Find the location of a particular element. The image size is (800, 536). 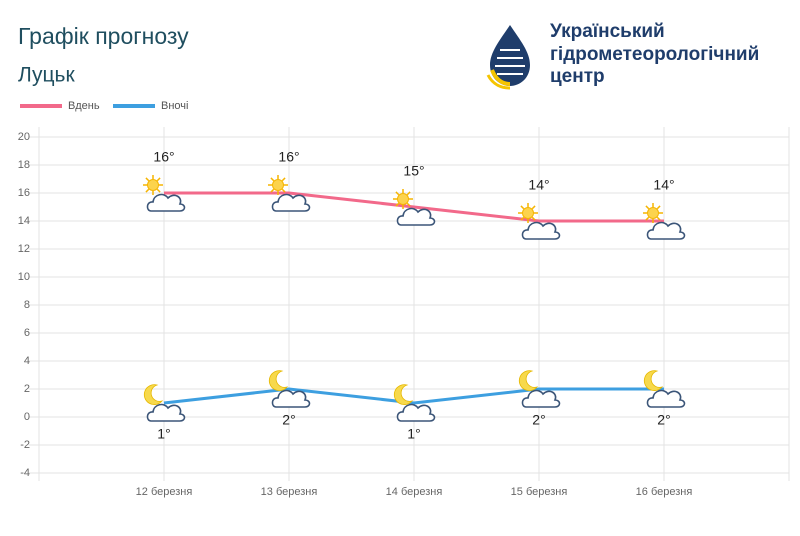

logo-text: гідрометеорологічний is located at coordinates (654, 54).